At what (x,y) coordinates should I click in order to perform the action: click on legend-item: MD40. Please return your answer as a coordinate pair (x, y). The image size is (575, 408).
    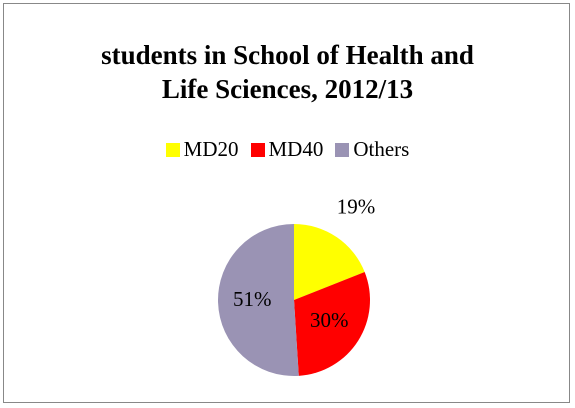
    Looking at the image, I should click on (287, 149).